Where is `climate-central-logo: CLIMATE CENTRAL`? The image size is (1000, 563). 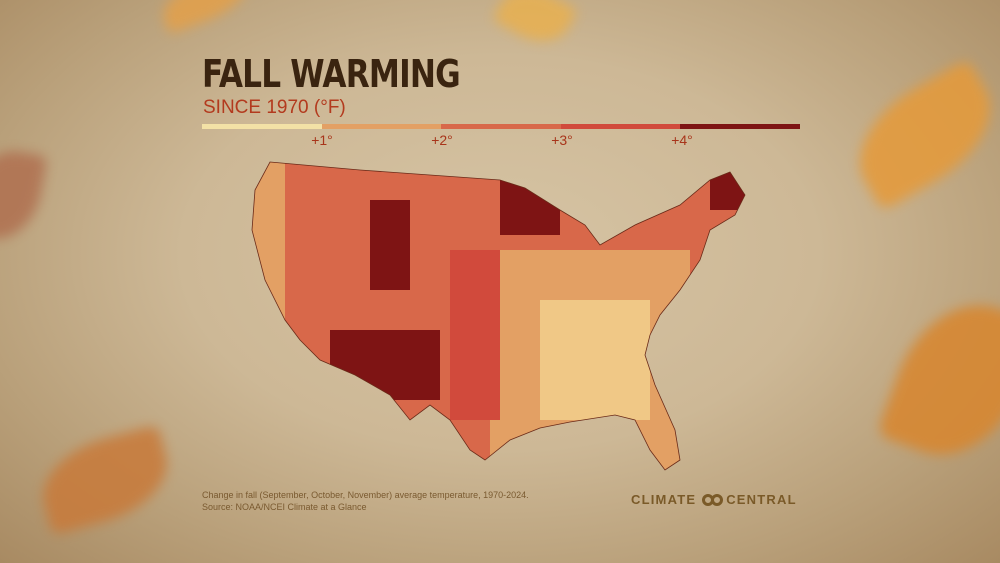
climate-central-logo: CLIMATE CENTRAL is located at coordinates (714, 499).